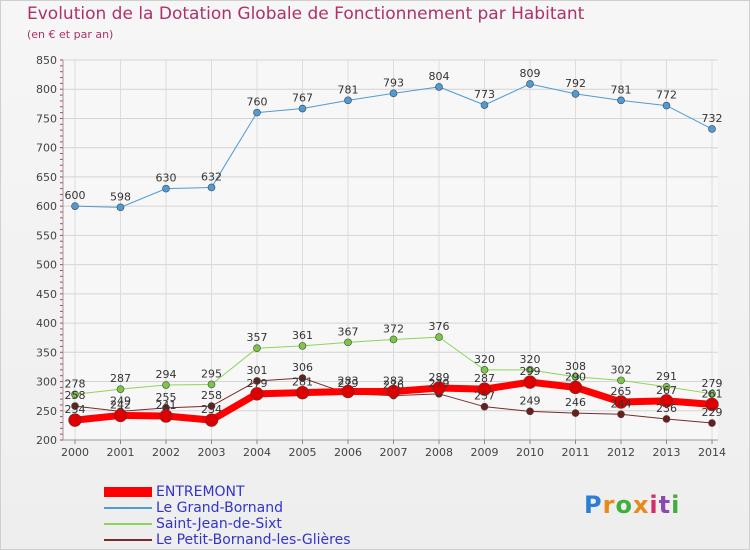 The width and height of the screenshot is (750, 550). I want to click on data-label: 357, so click(257, 337).